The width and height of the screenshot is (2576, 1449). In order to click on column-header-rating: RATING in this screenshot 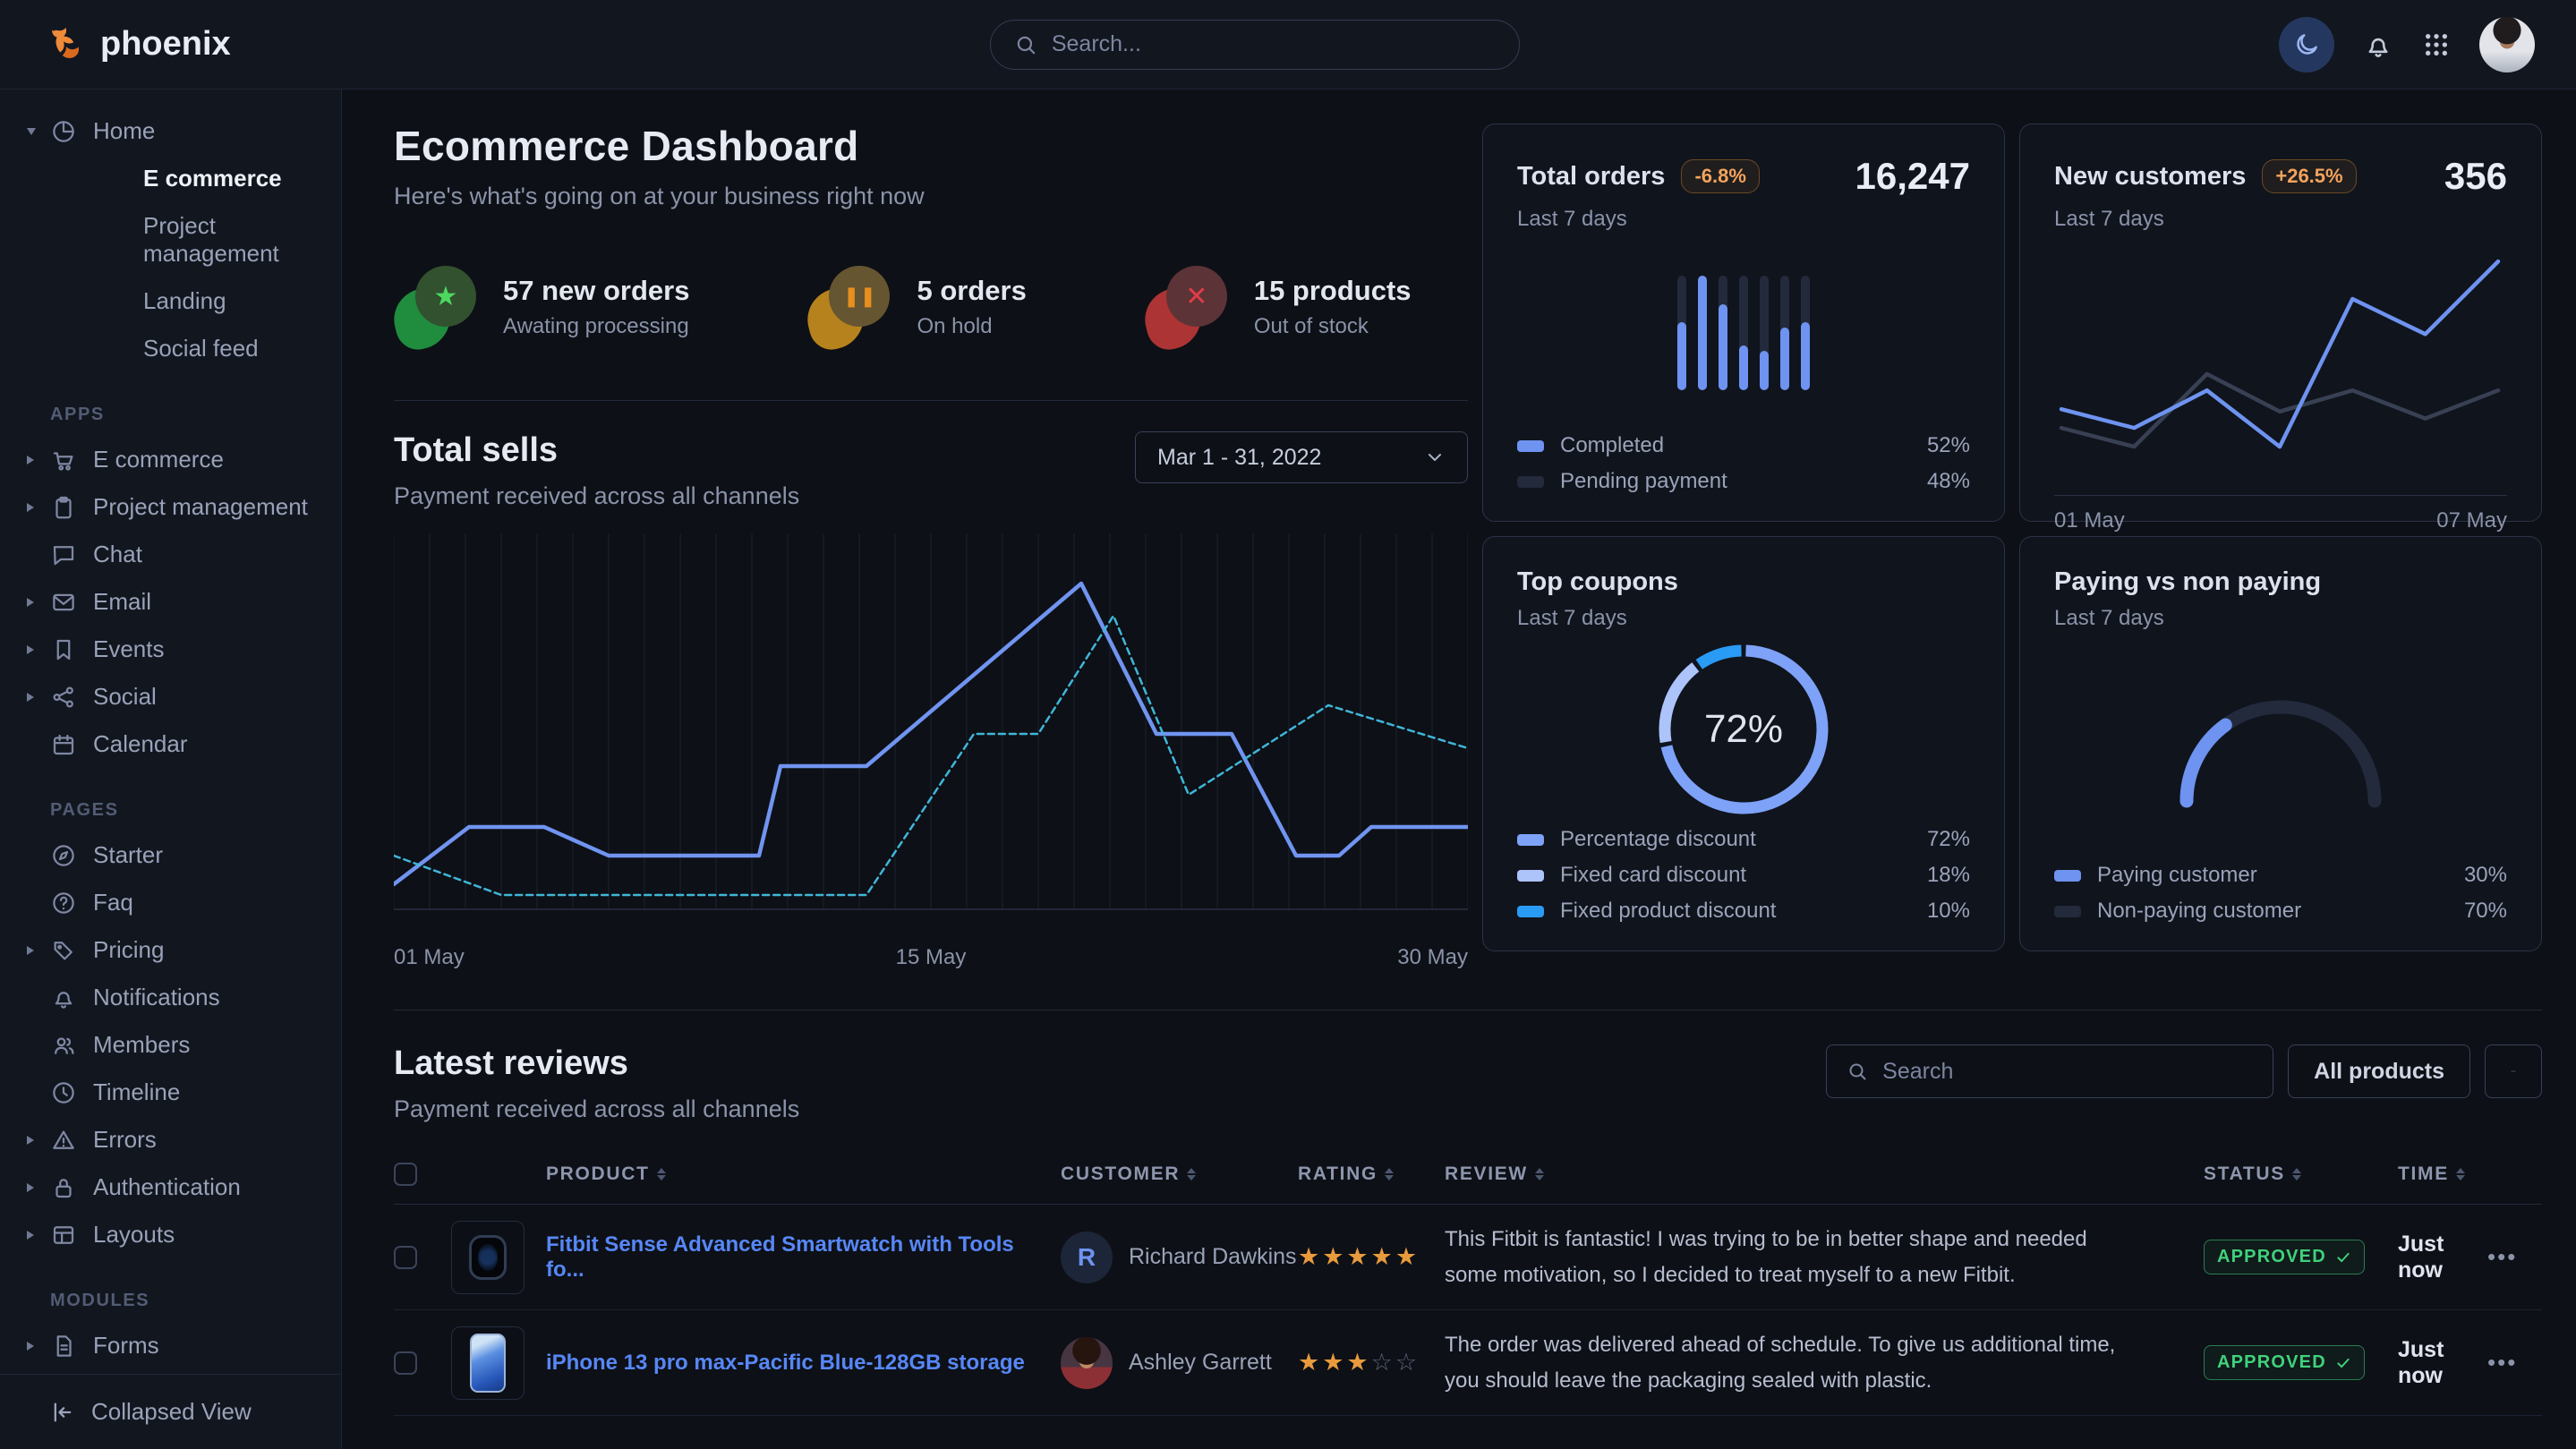, I will do `click(1371, 1174)`.